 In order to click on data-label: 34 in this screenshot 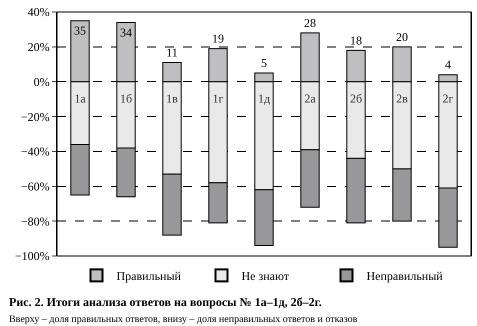, I will do `click(126, 32)`.